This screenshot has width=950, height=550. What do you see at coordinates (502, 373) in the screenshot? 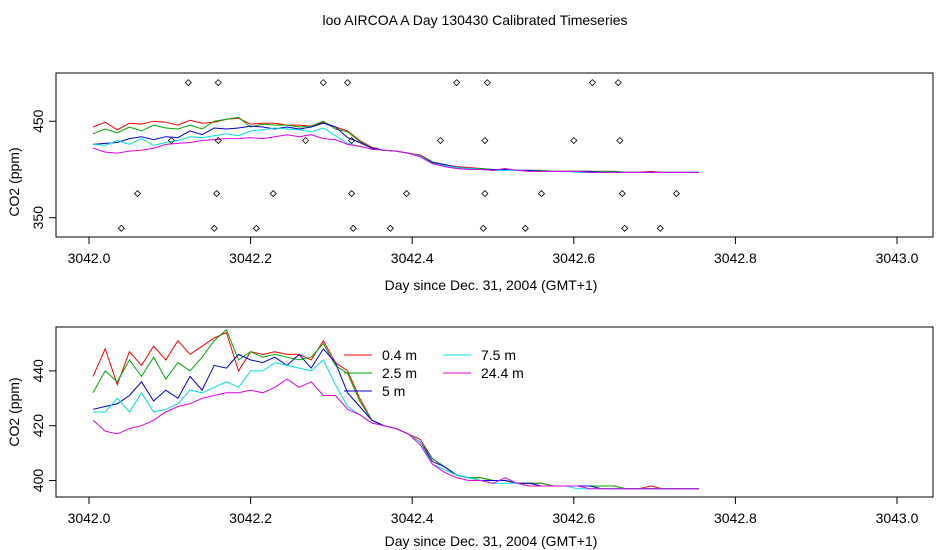
I see `legend-label-4: 24.4 m` at bounding box center [502, 373].